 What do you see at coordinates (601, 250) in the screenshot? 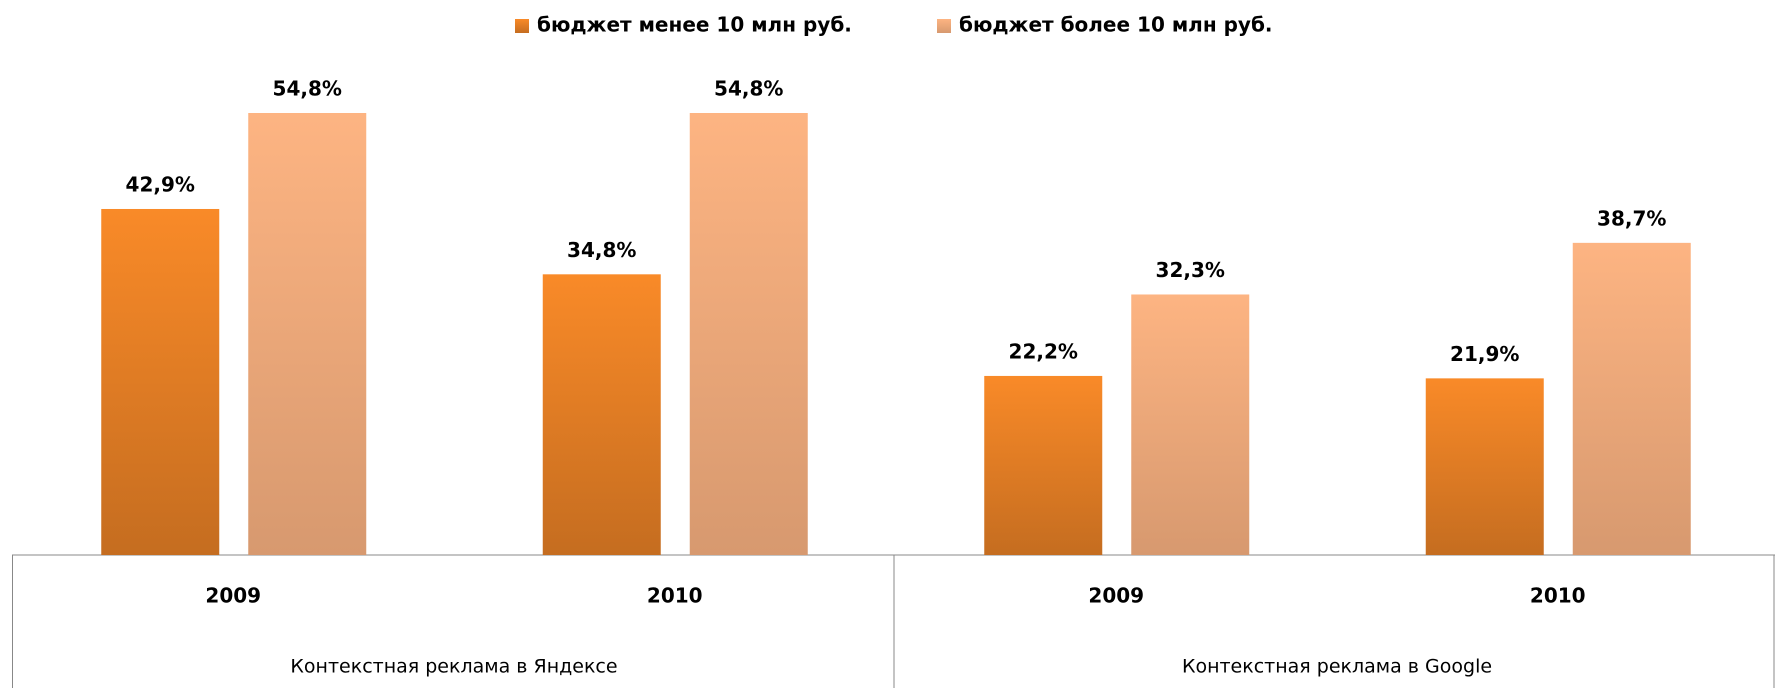
I see `data-label: 34,8%` at bounding box center [601, 250].